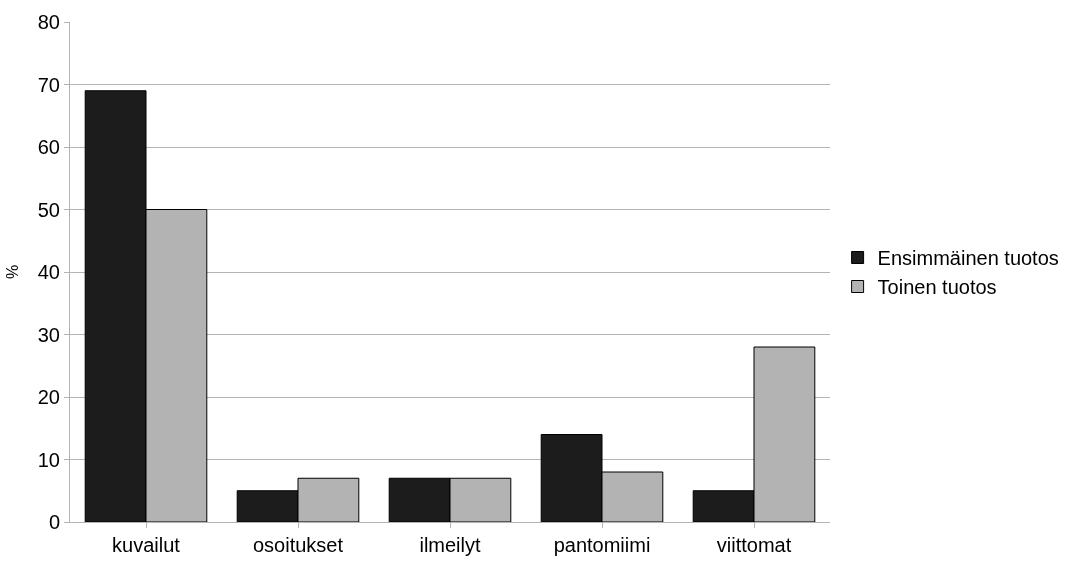  What do you see at coordinates (602, 545) in the screenshot?
I see `x-tick-label: pantomiimi` at bounding box center [602, 545].